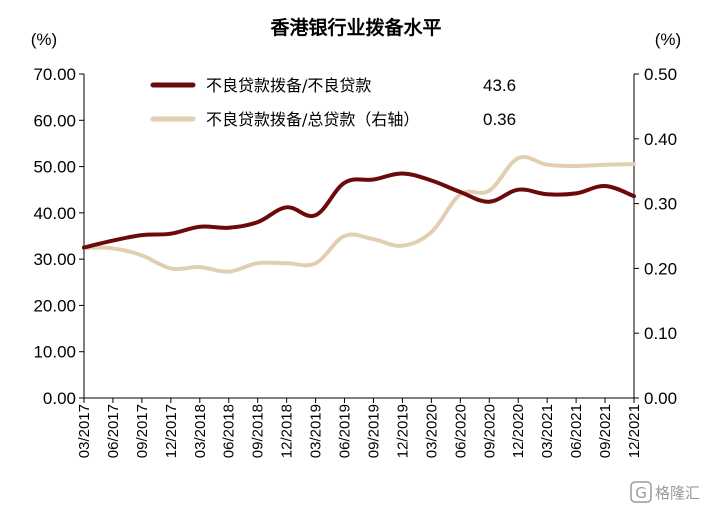 This screenshot has height=512, width=712. What do you see at coordinates (44, 39) in the screenshot?
I see `left-axis-unit: (%)` at bounding box center [44, 39].